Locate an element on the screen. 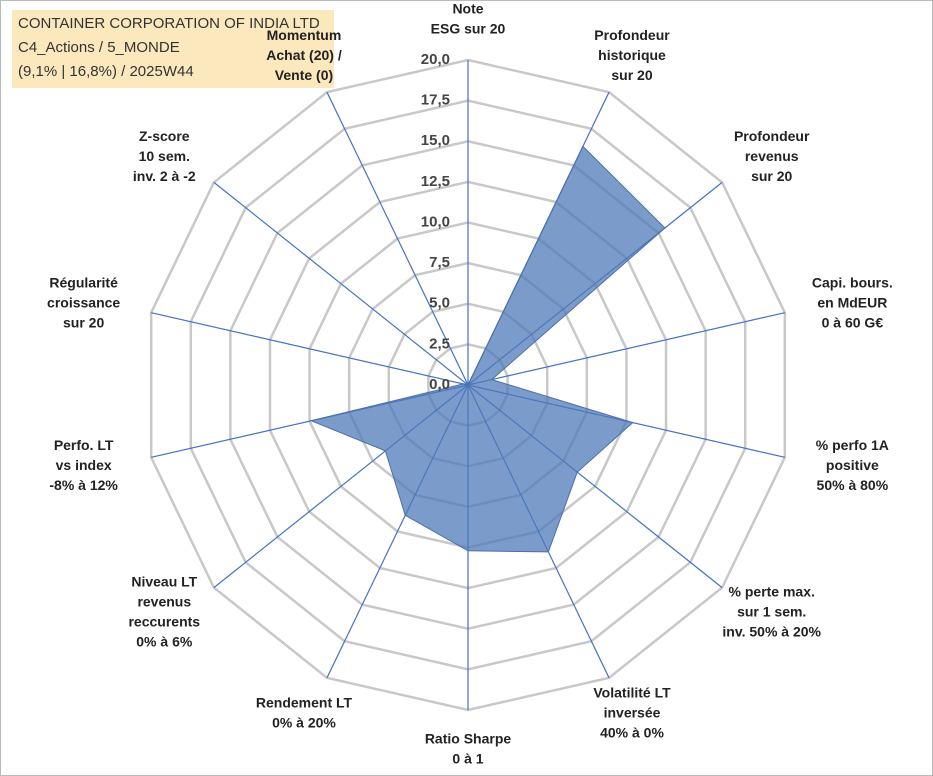 This screenshot has height=776, width=933. category-label: Z-score is located at coordinates (164, 136).